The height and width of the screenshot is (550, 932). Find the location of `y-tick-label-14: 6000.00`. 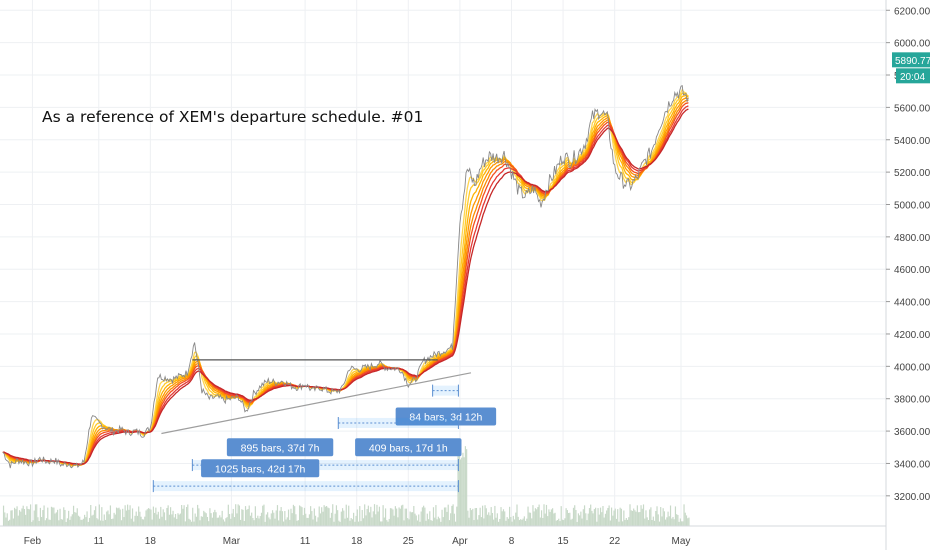

y-tick-label-14: 6000.00 is located at coordinates (912, 44).